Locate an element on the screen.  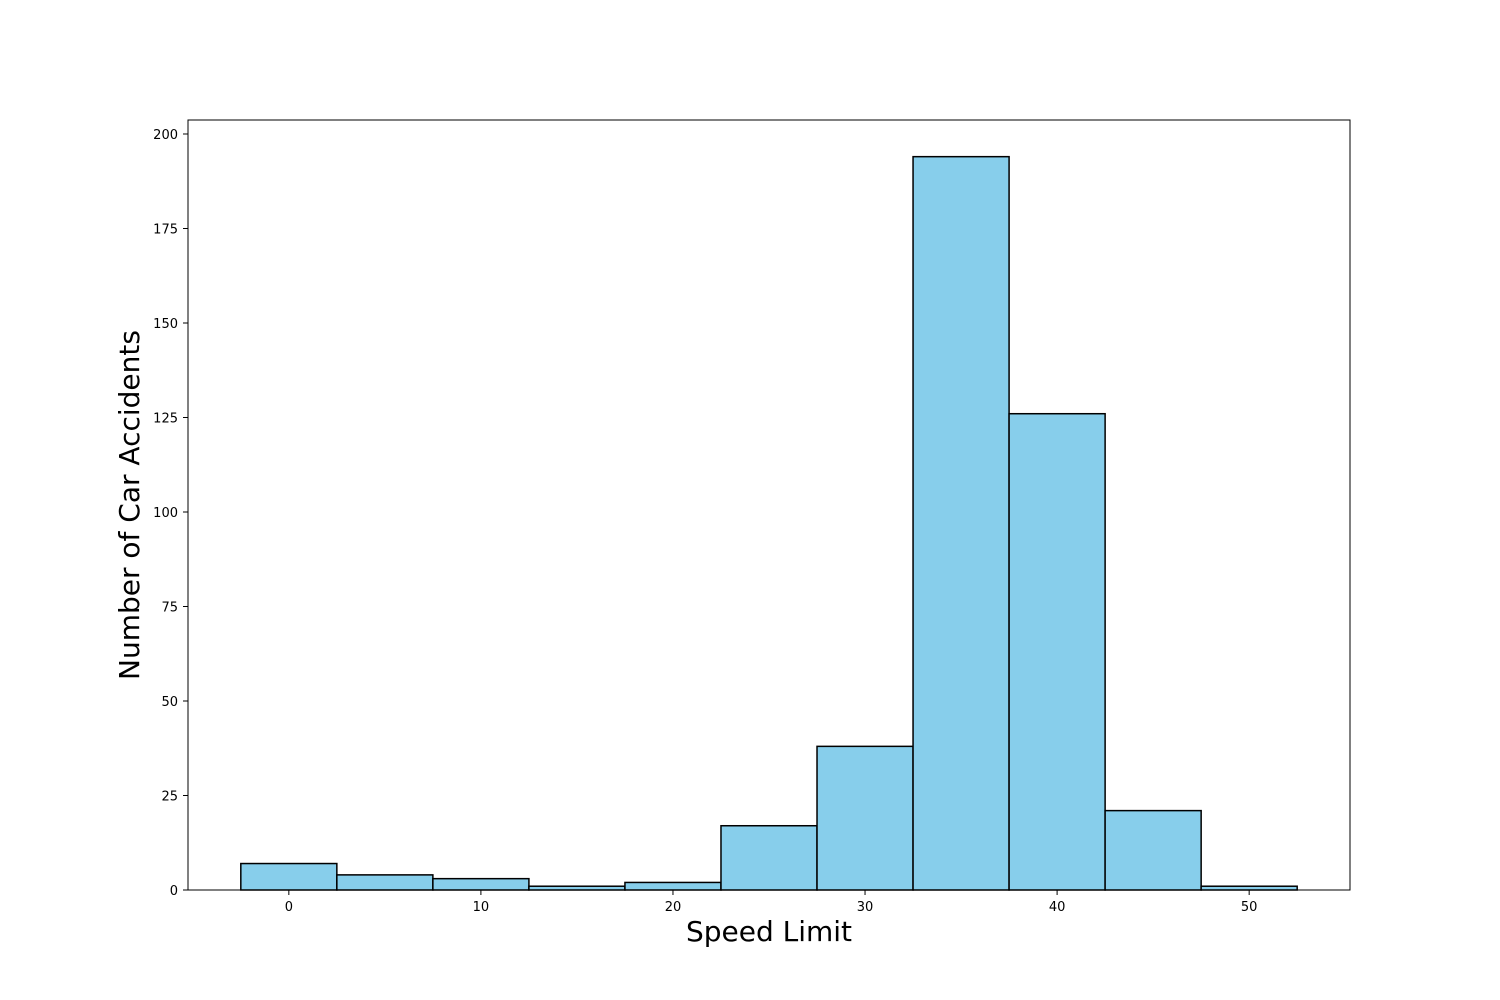
x-tick-label: 20 is located at coordinates (673, 907).